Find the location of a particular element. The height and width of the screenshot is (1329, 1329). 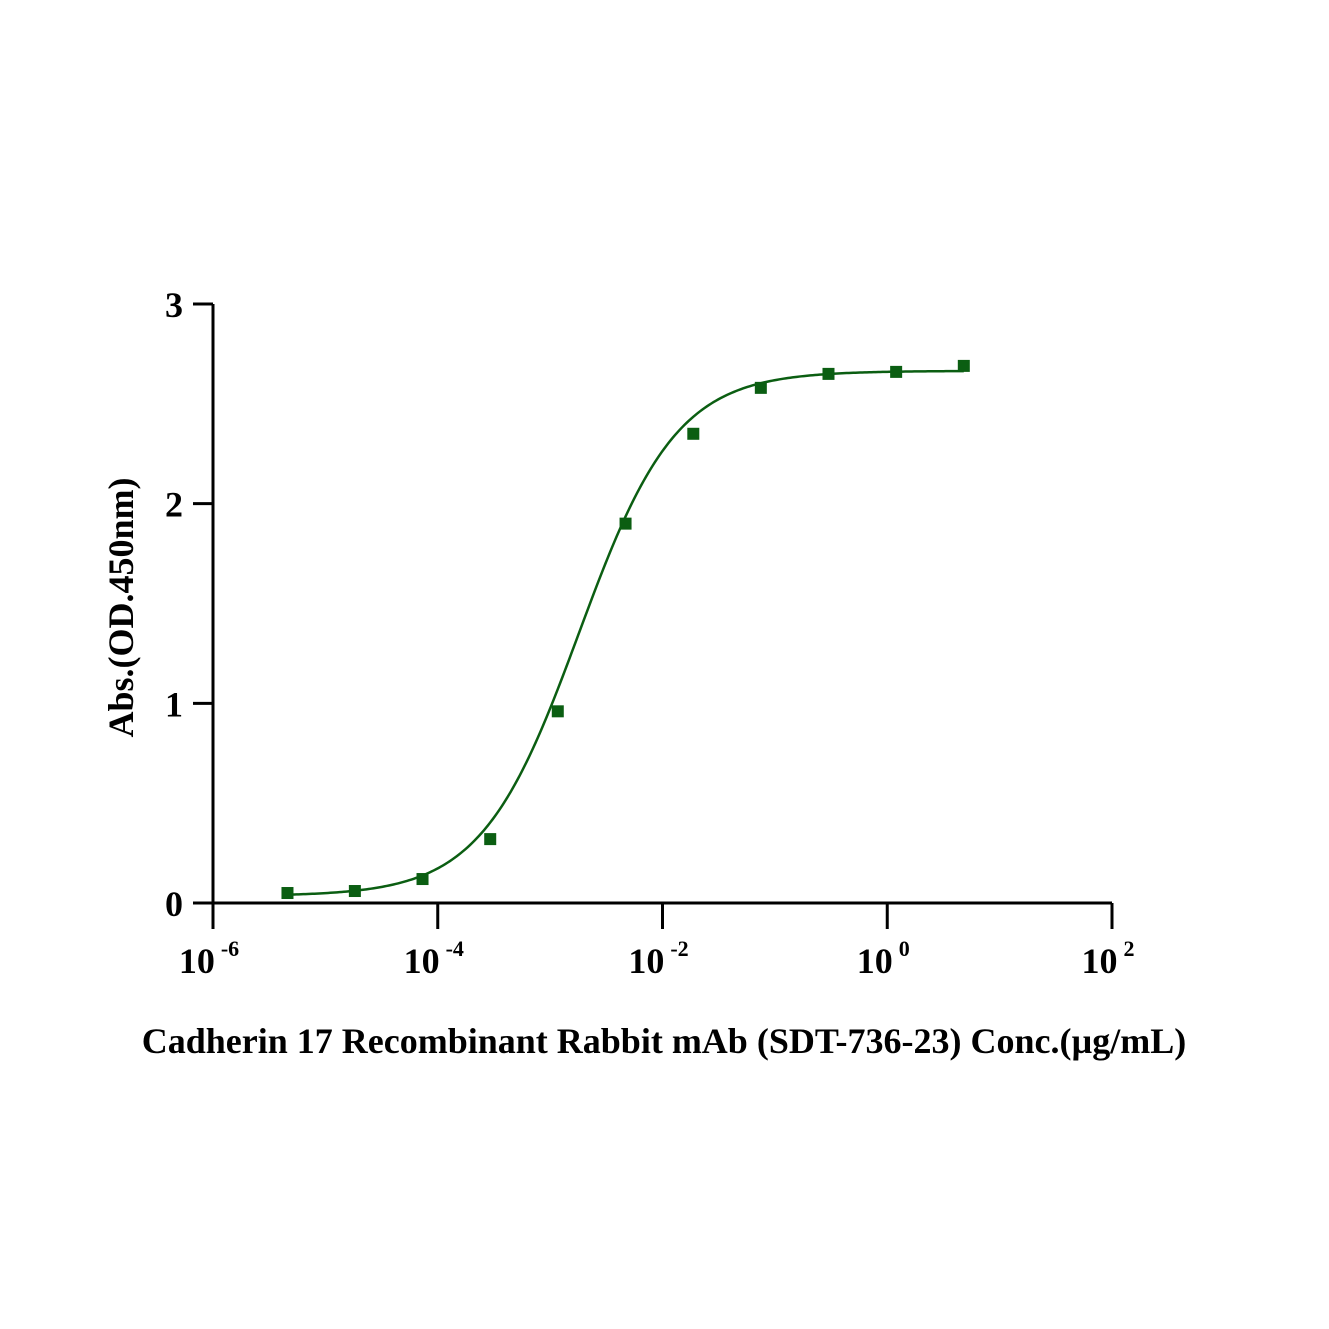

x-tick-exponent: -4 is located at coordinates (455, 948).